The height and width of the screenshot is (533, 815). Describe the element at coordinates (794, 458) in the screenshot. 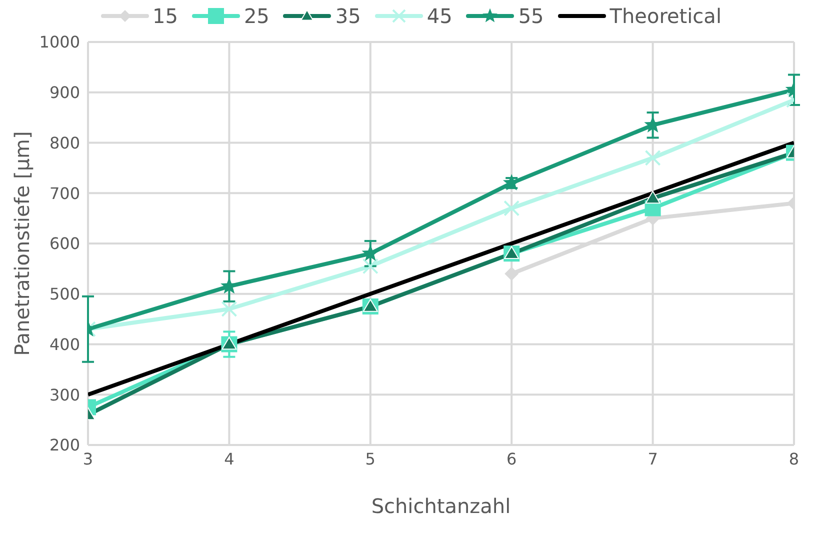

I see `x-tick-label: 8` at that location.